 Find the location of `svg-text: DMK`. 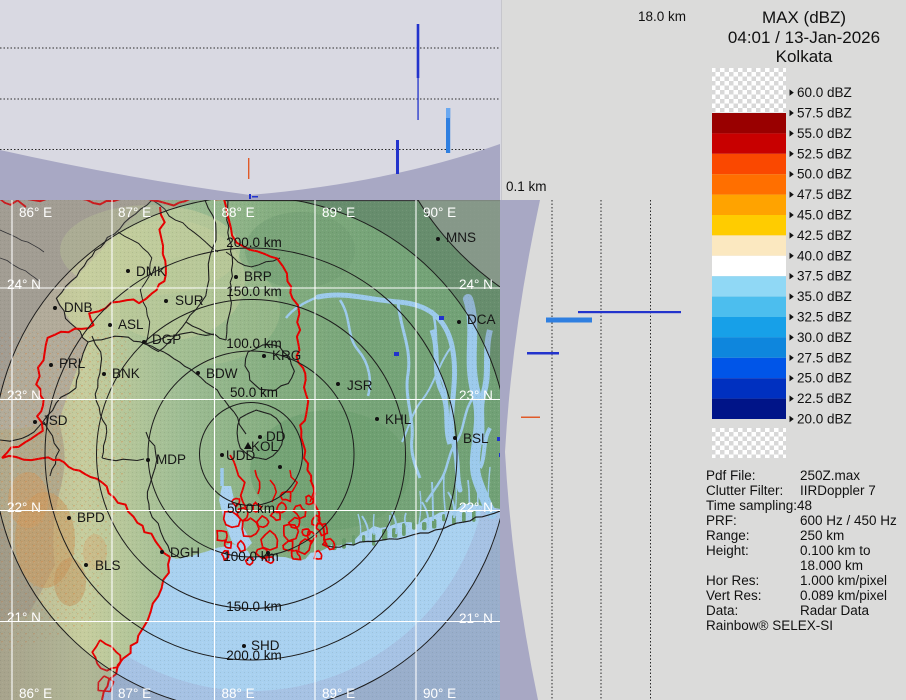

svg-text: DMK is located at coordinates (151, 271).